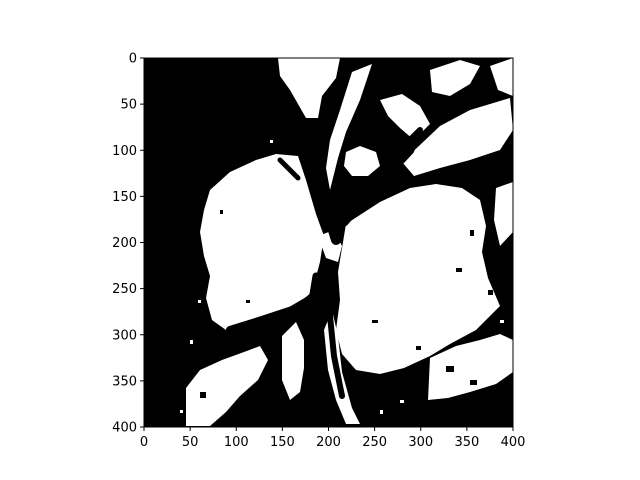 Image resolution: width=640 pixels, height=480 pixels. What do you see at coordinates (144, 442) in the screenshot?
I see `x-tick-label: 0` at bounding box center [144, 442].